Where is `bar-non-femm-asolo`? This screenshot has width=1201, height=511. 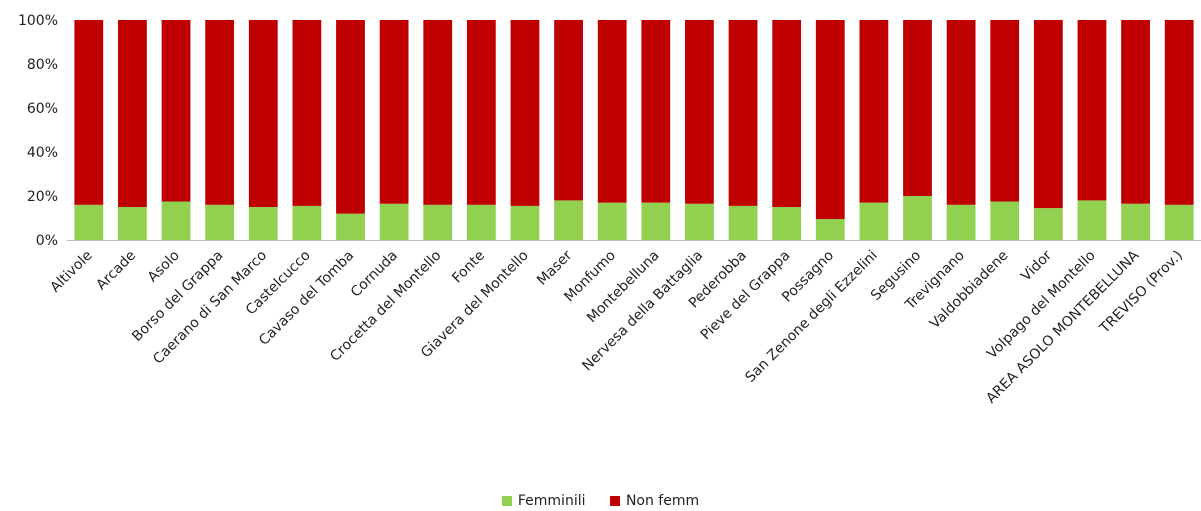
bar-non-femm-asolo is located at coordinates (176, 111).